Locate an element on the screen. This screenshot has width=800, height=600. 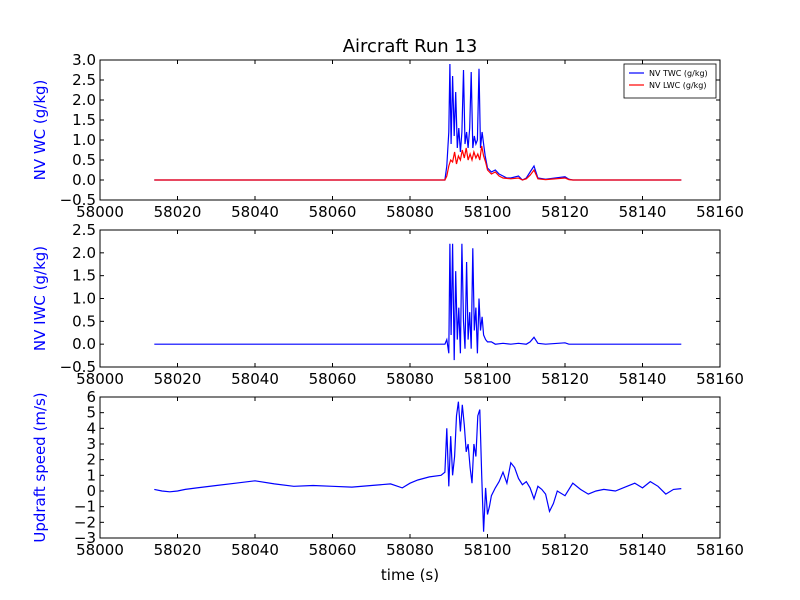
y-tick-label: 1 is located at coordinates (91, 475).